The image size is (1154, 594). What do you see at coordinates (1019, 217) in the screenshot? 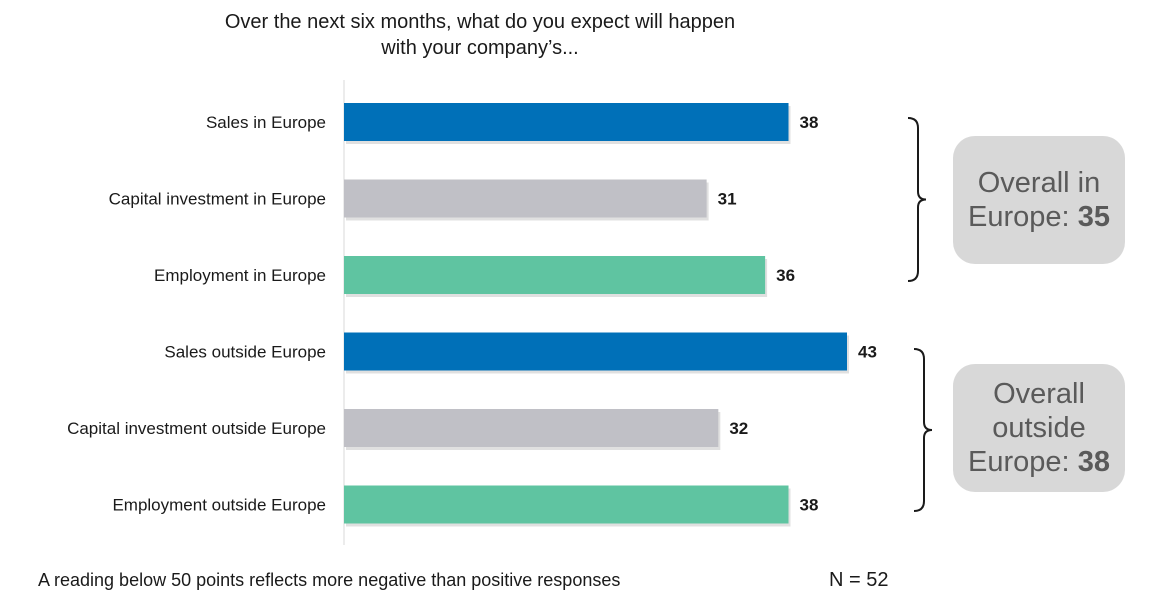
I see `overall-europe-label-2: Europe:` at bounding box center [1019, 217].